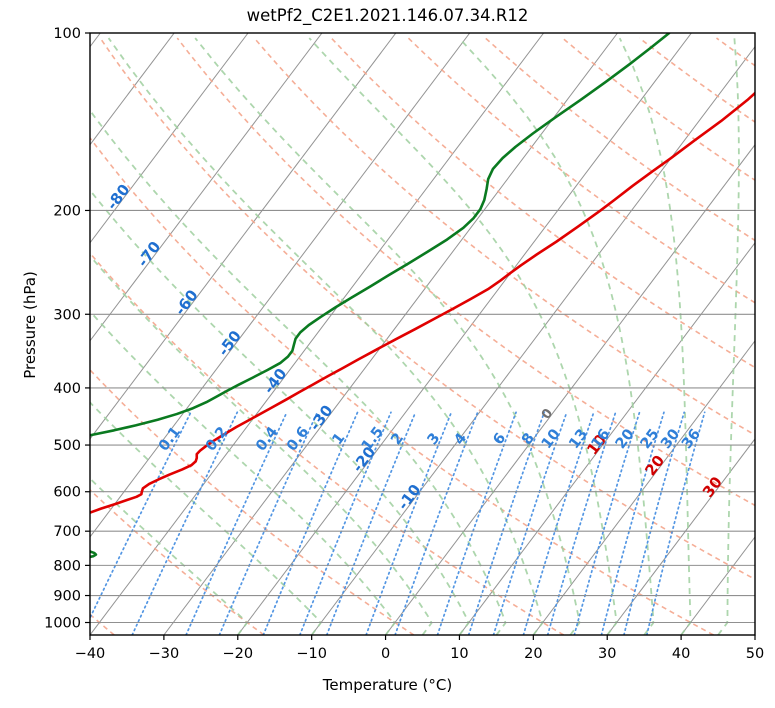 The height and width of the screenshot is (708, 775). Describe the element at coordinates (459, 654) in the screenshot. I see `x-tick-label: 10` at that location.